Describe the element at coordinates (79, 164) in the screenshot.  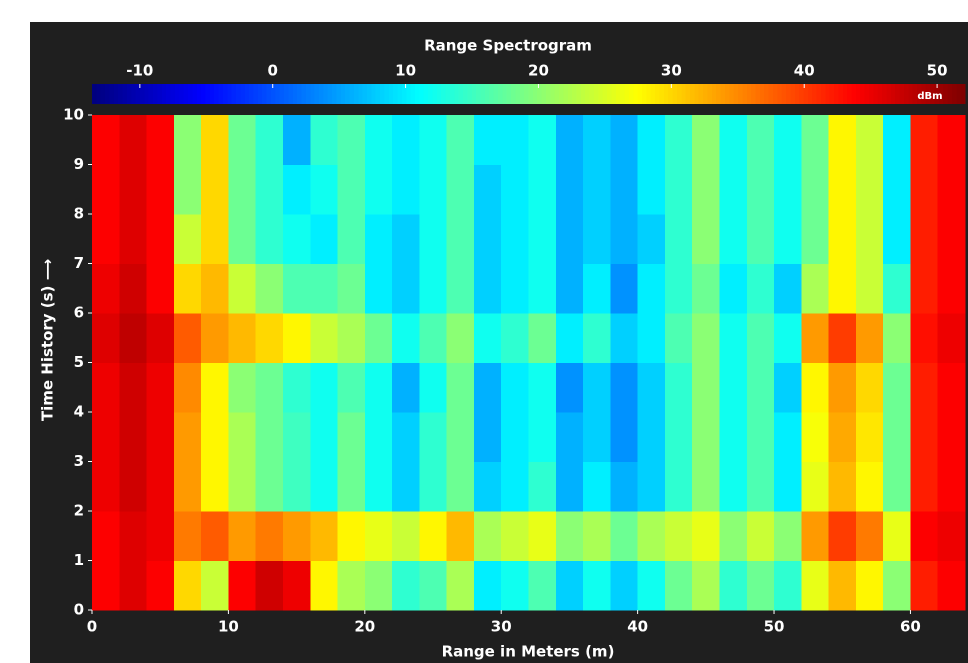
I see `y-tick-label: 9` at that location.